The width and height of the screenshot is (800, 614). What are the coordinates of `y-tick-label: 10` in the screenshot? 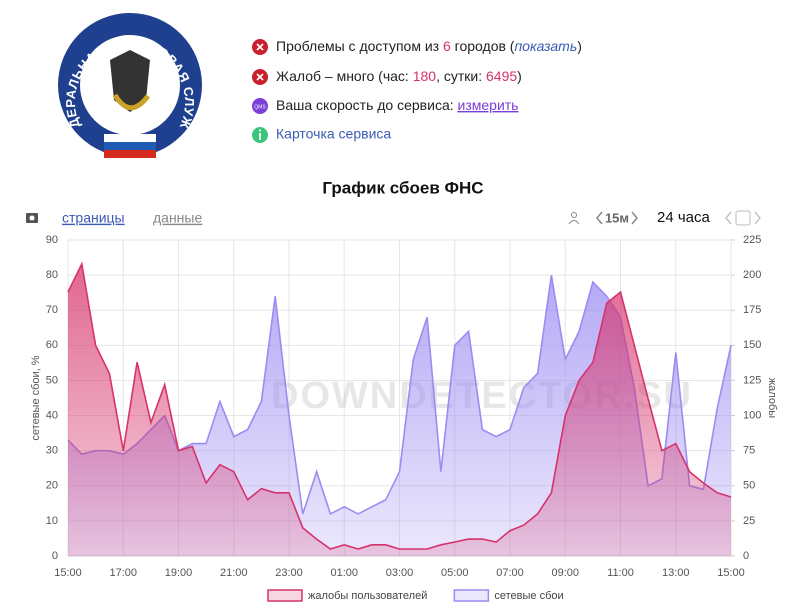 It's located at (52, 521).